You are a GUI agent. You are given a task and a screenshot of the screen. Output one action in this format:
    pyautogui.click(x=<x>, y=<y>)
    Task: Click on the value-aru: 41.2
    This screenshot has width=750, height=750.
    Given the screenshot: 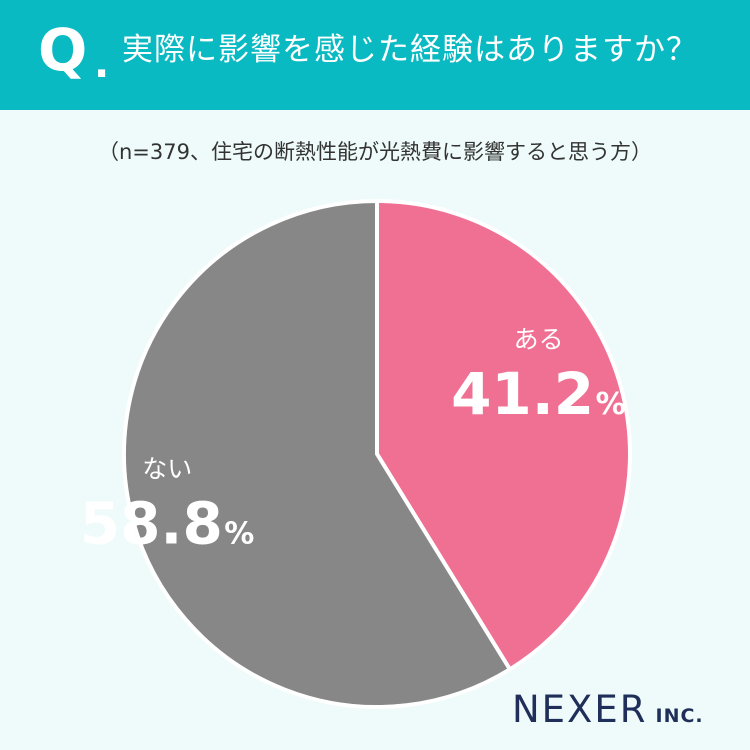 What is the action you would take?
    pyautogui.click(x=522, y=394)
    